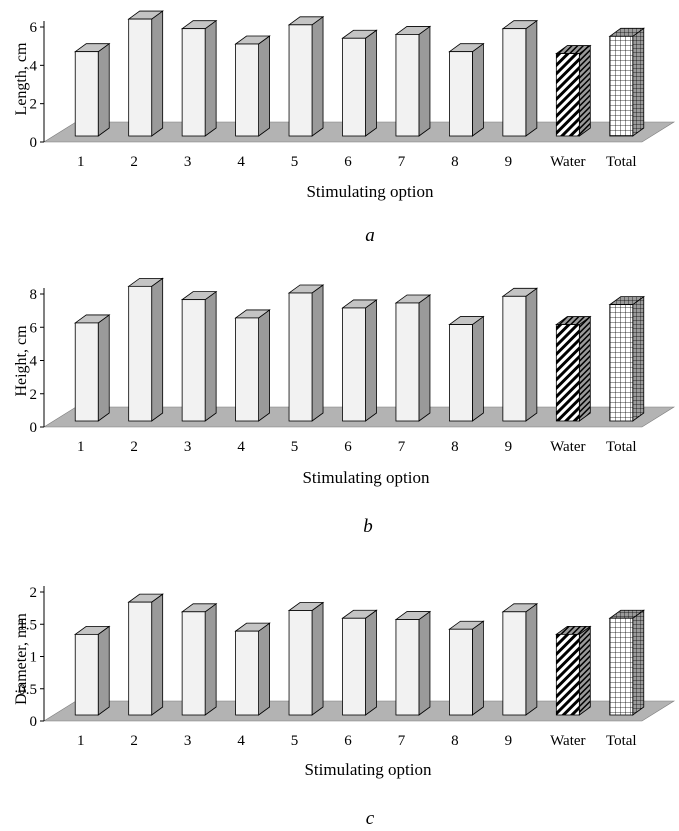  I want to click on panel-caption: b, so click(368, 526).